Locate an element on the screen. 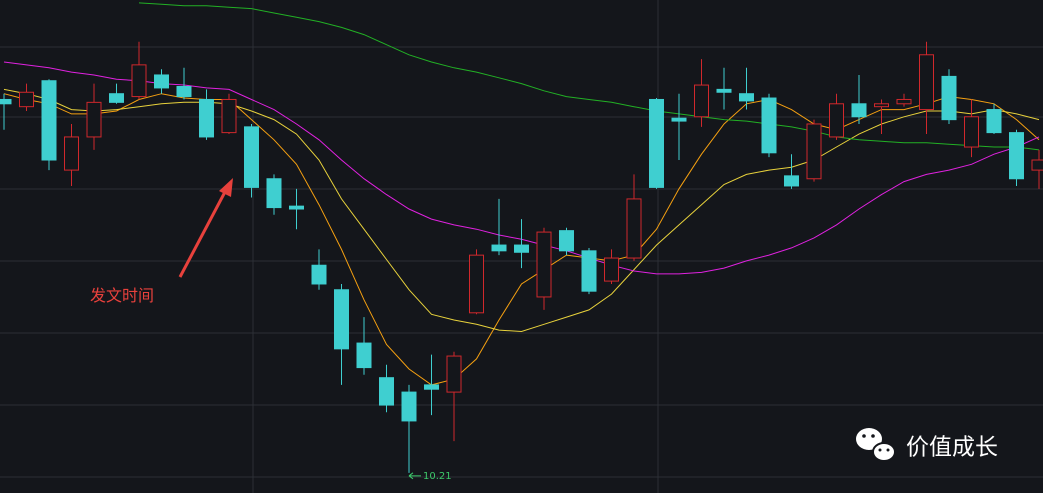 Image resolution: width=1043 pixels, height=493 pixels. watermark-icon is located at coordinates (876, 445).